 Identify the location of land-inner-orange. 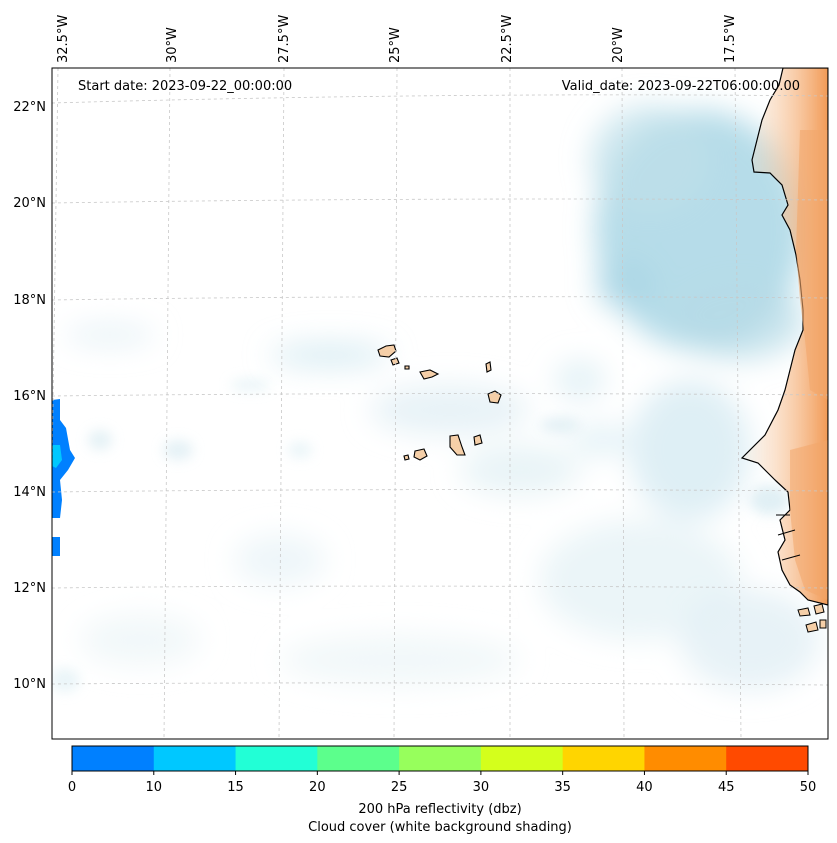
(812, 265).